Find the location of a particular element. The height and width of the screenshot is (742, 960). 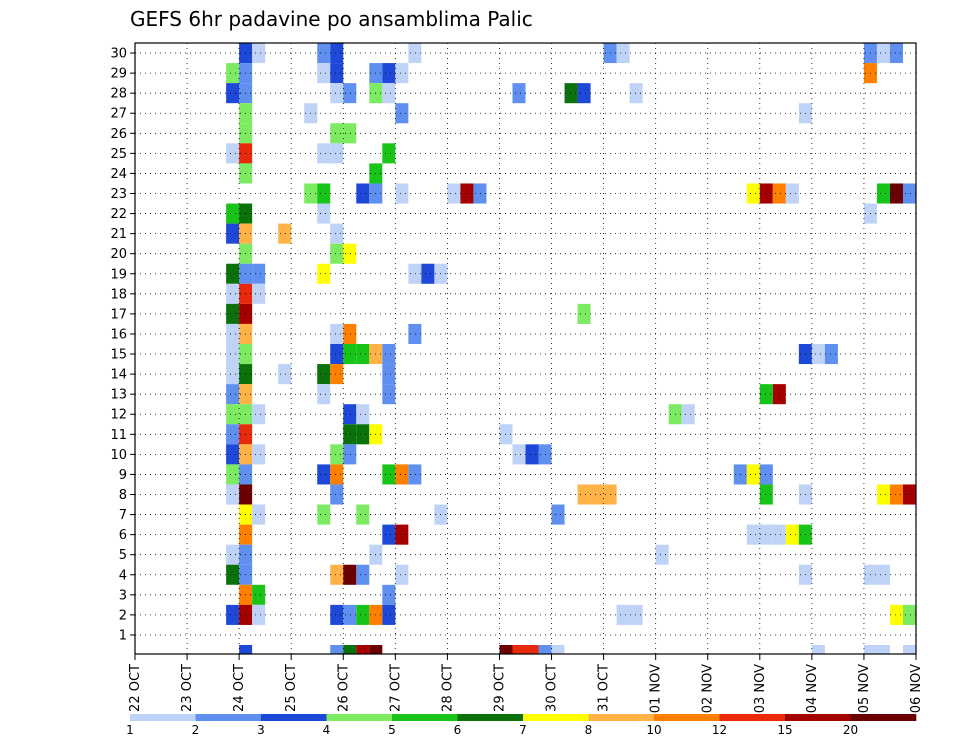

colorbar-label: 6 is located at coordinates (458, 730).